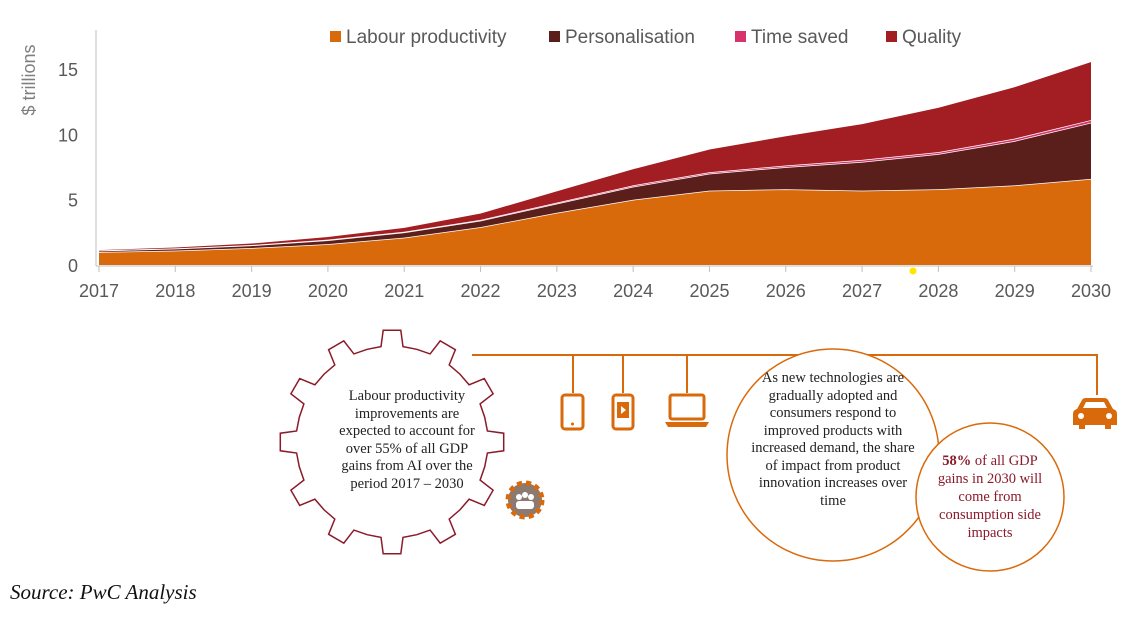 This screenshot has height=620, width=1145. What do you see at coordinates (938, 291) in the screenshot?
I see `x-tick-label: 2028` at bounding box center [938, 291].